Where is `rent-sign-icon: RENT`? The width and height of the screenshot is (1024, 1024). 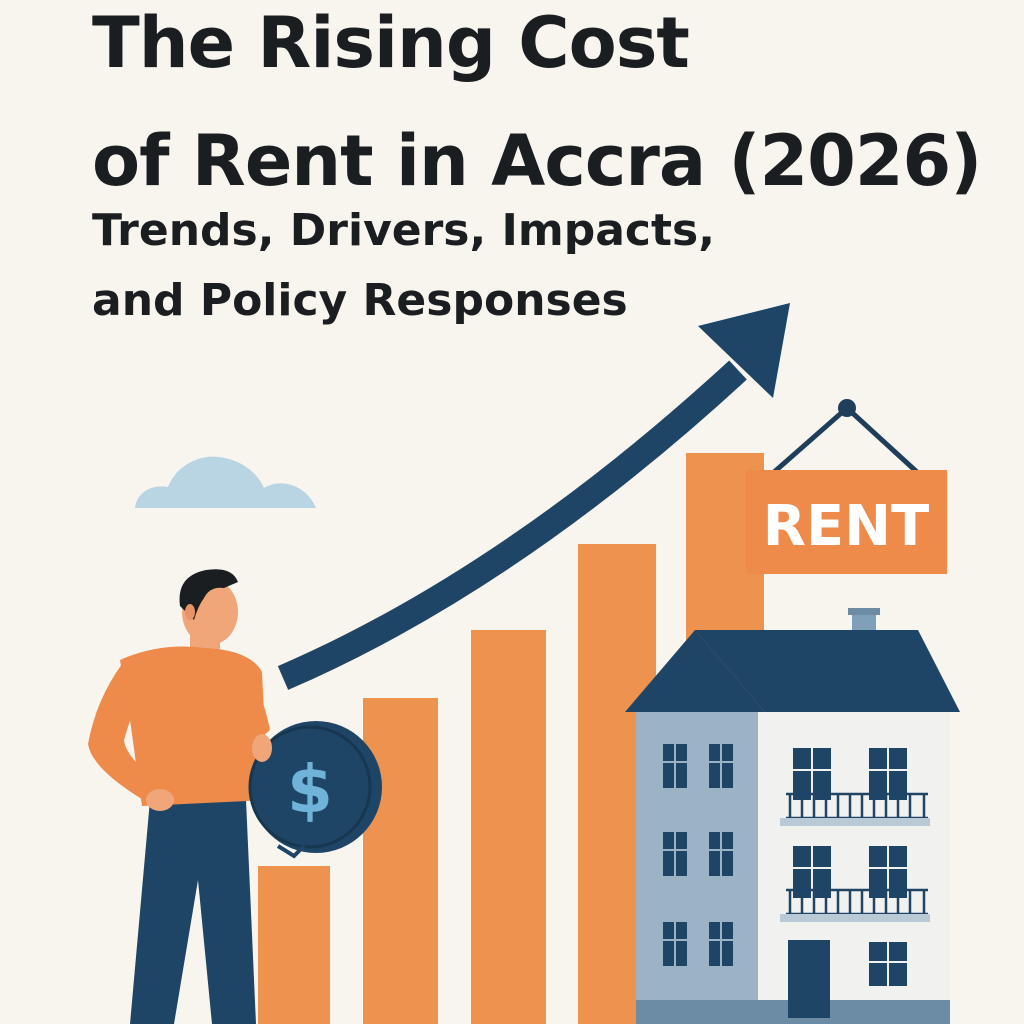 rent-sign-icon: RENT is located at coordinates (846, 486).